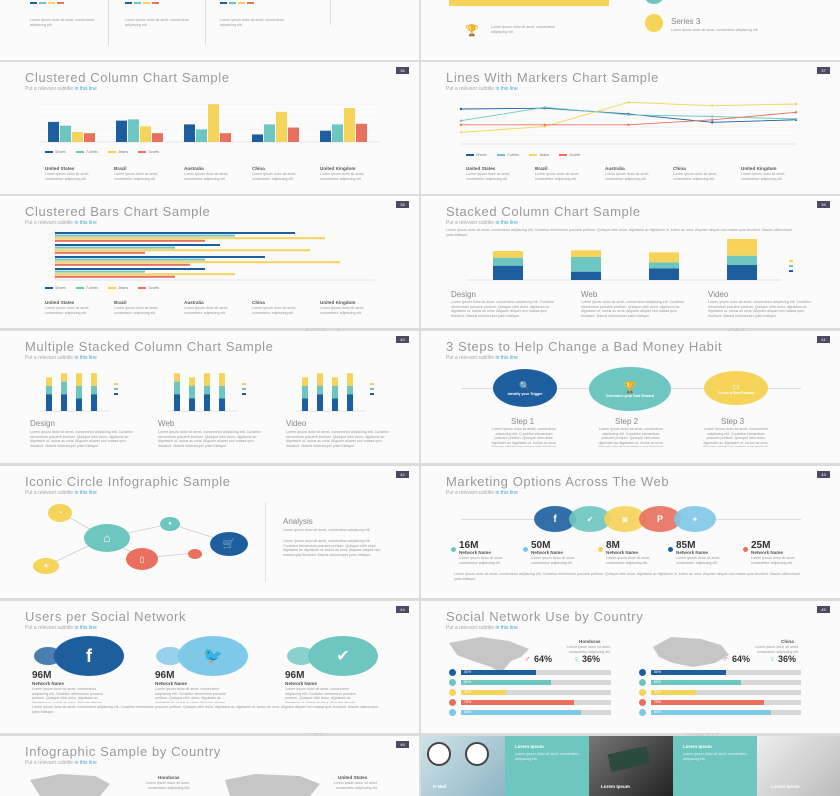 The image size is (840, 796). I want to click on step-label: Step 3, so click(733, 421).